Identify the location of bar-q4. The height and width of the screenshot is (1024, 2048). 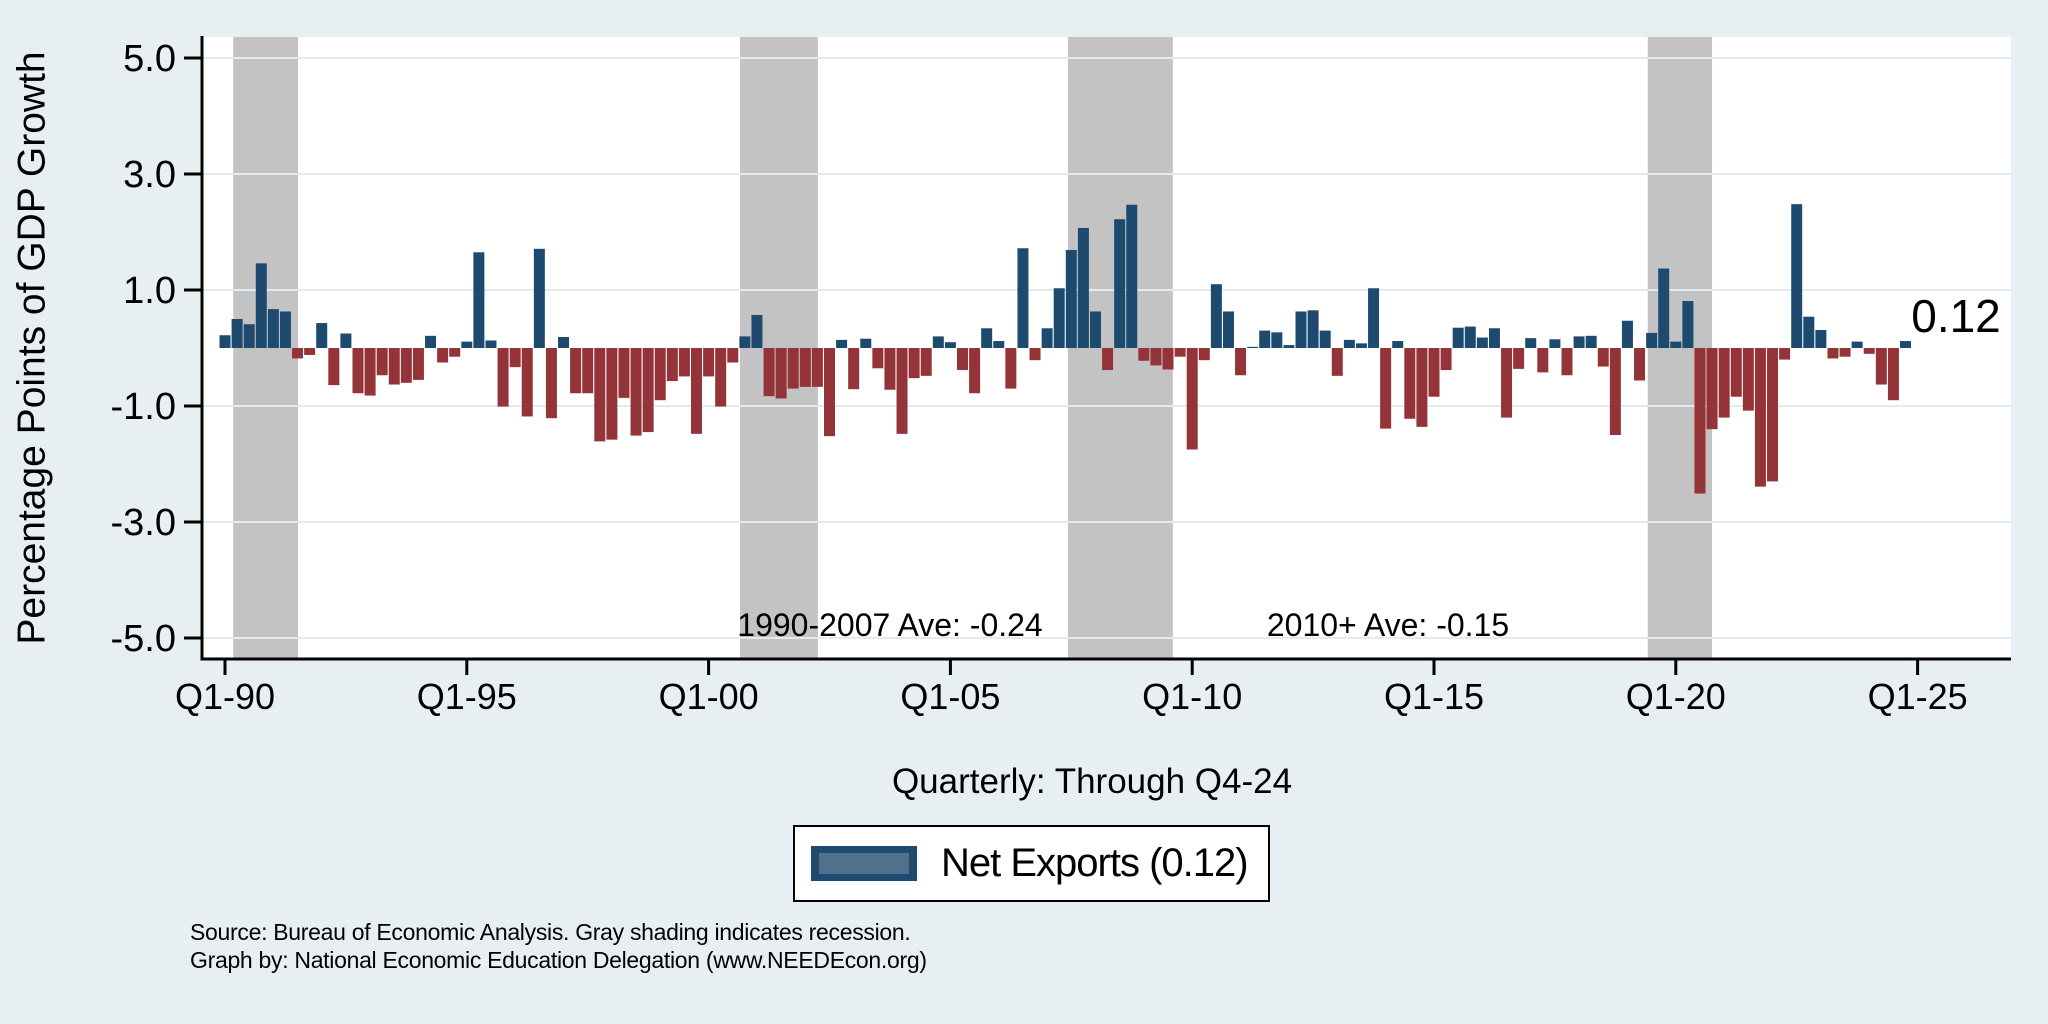
(273, 328).